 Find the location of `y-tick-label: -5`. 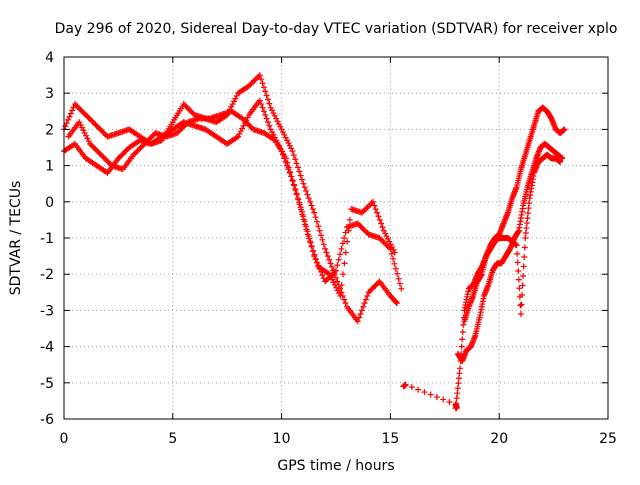

y-tick-label: -5 is located at coordinates (47, 384).